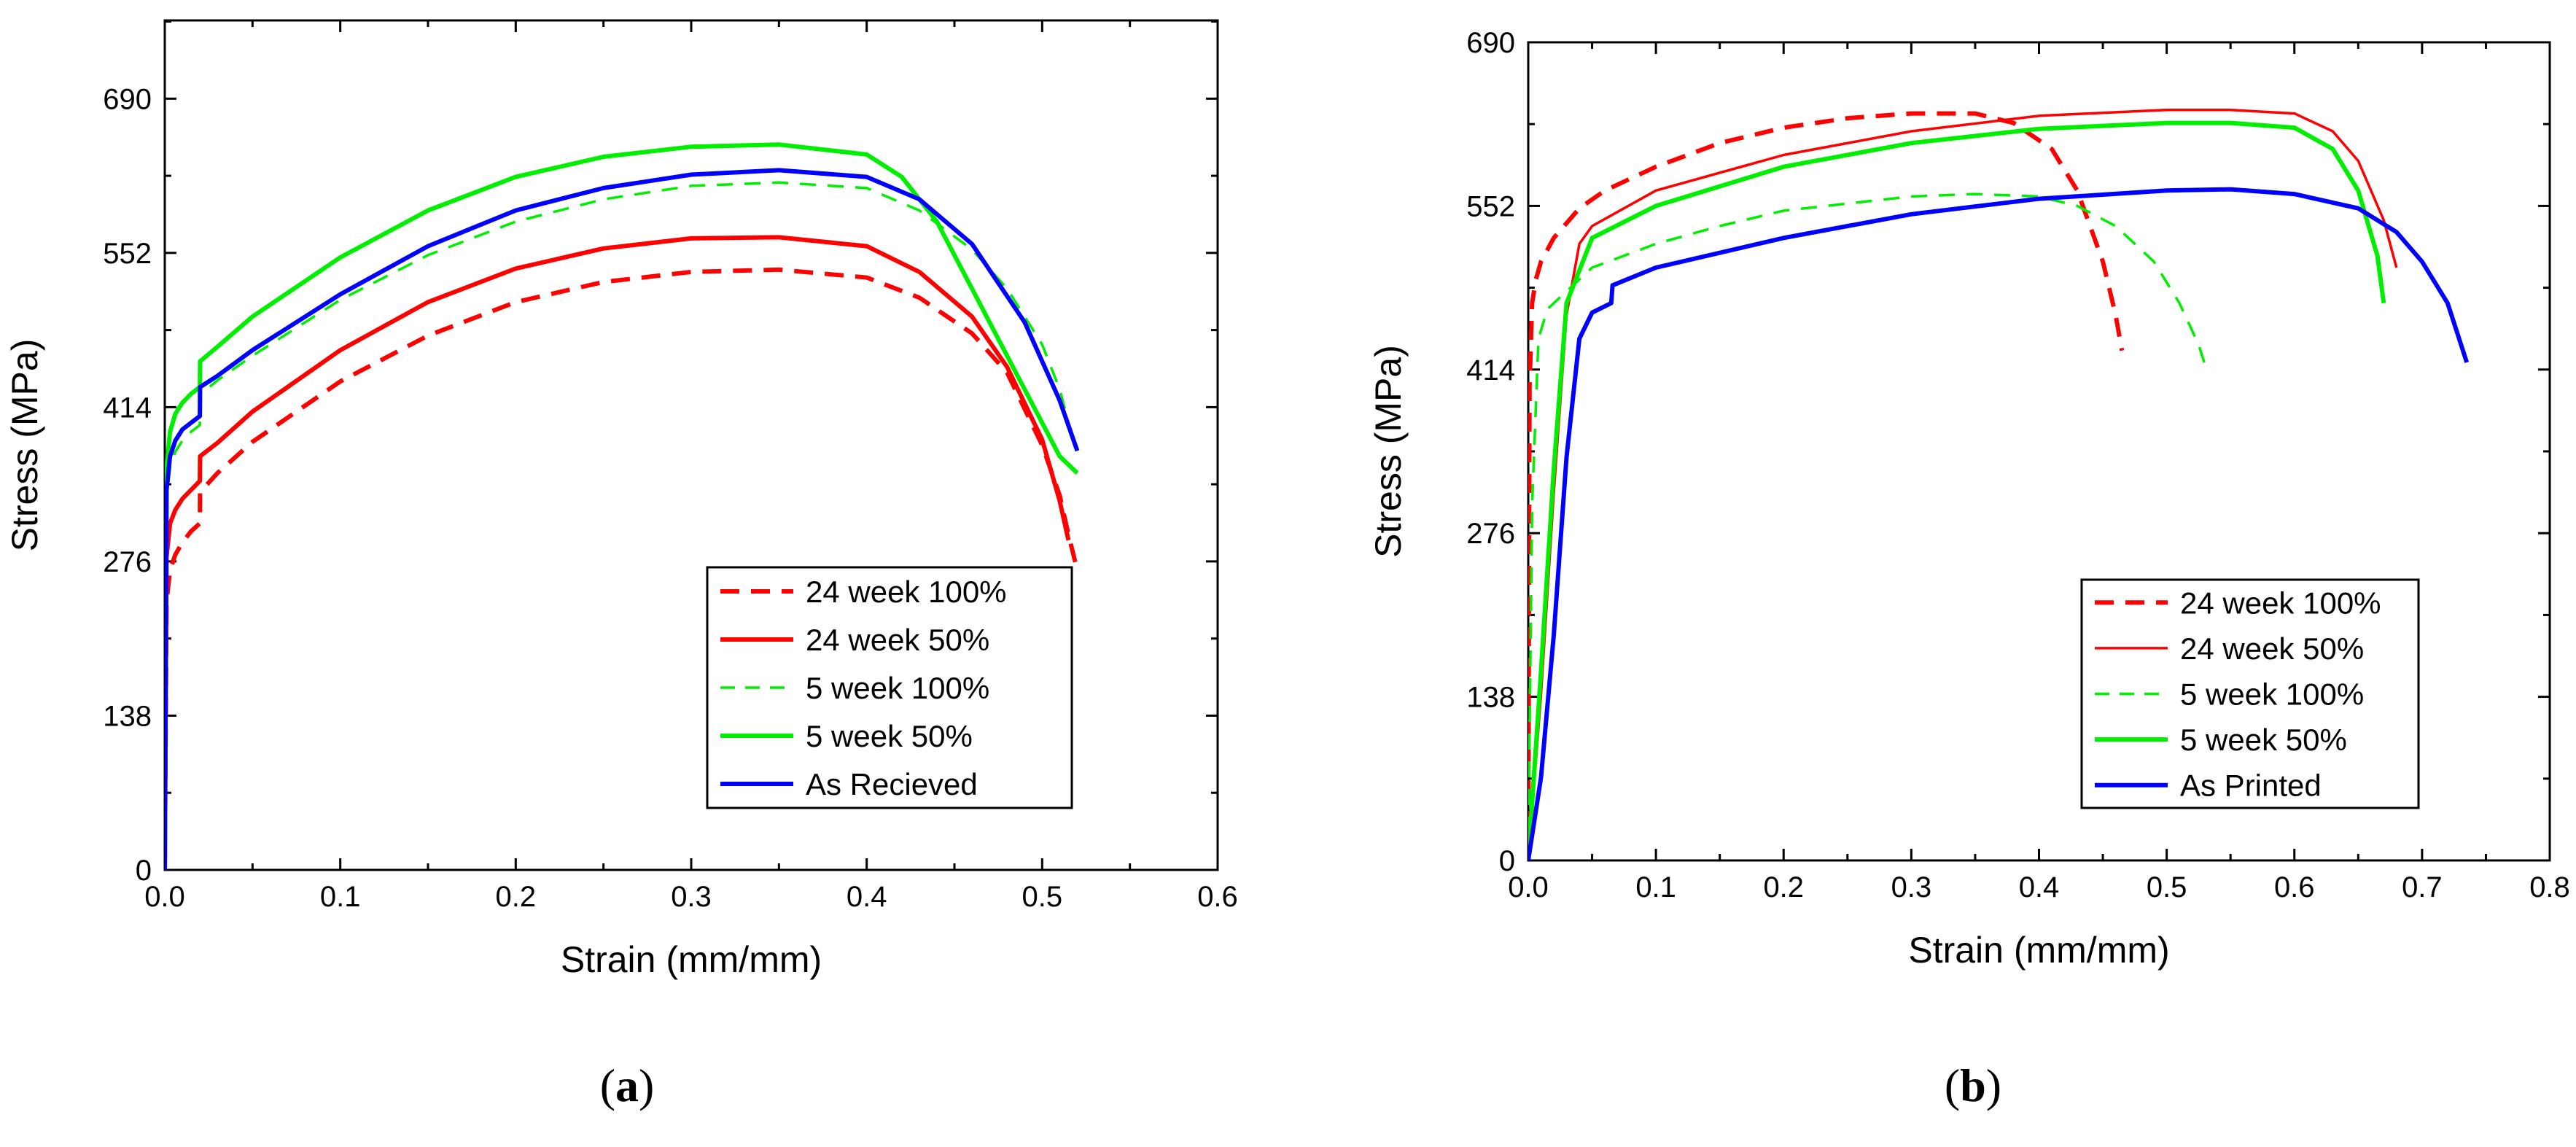 Image resolution: width=2576 pixels, height=1147 pixels. I want to click on panel-label: (b), so click(1973, 1085).